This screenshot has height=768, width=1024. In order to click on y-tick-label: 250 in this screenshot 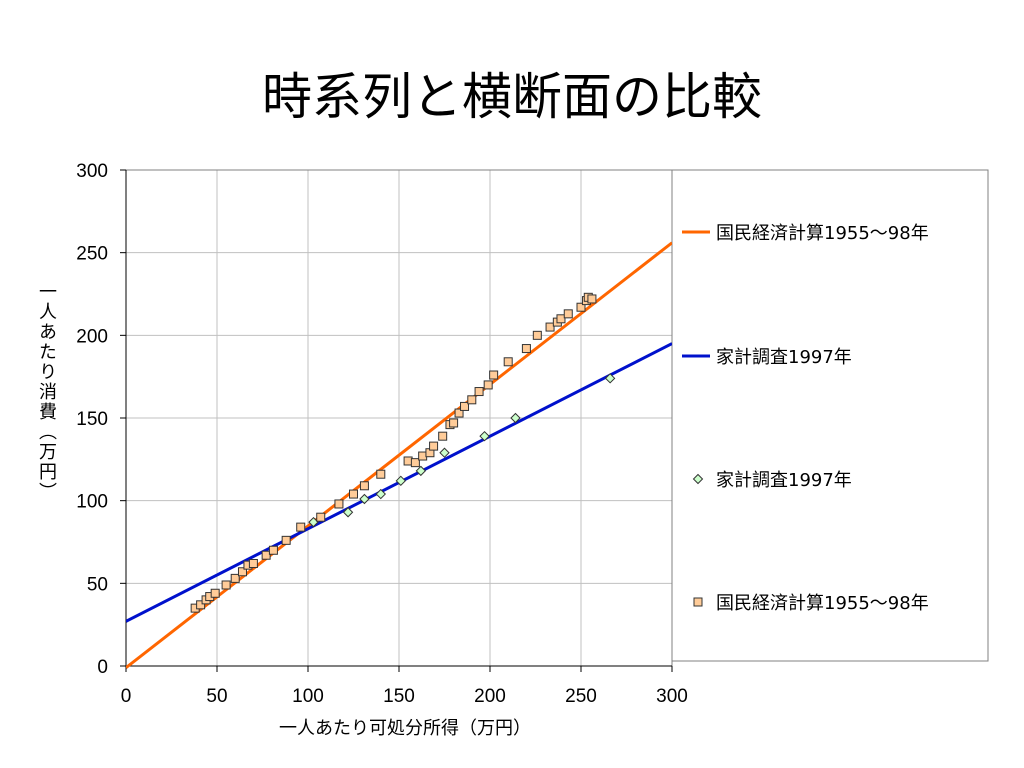, I will do `click(92, 254)`.